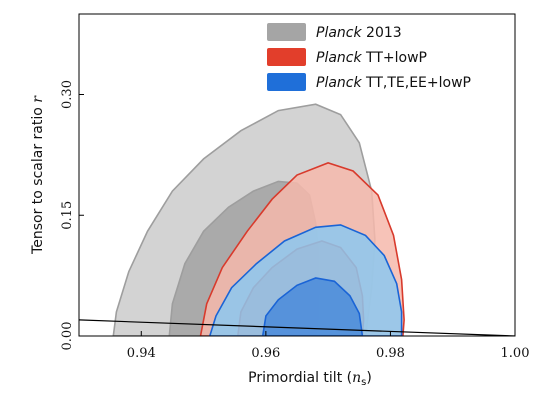  I want to click on x-tick-label: 1.00, so click(515, 353).